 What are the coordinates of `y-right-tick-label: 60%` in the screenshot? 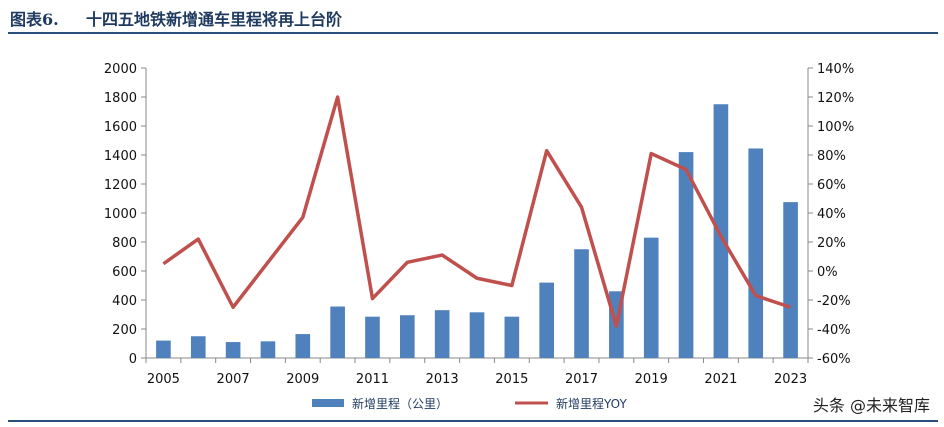 It's located at (831, 185).